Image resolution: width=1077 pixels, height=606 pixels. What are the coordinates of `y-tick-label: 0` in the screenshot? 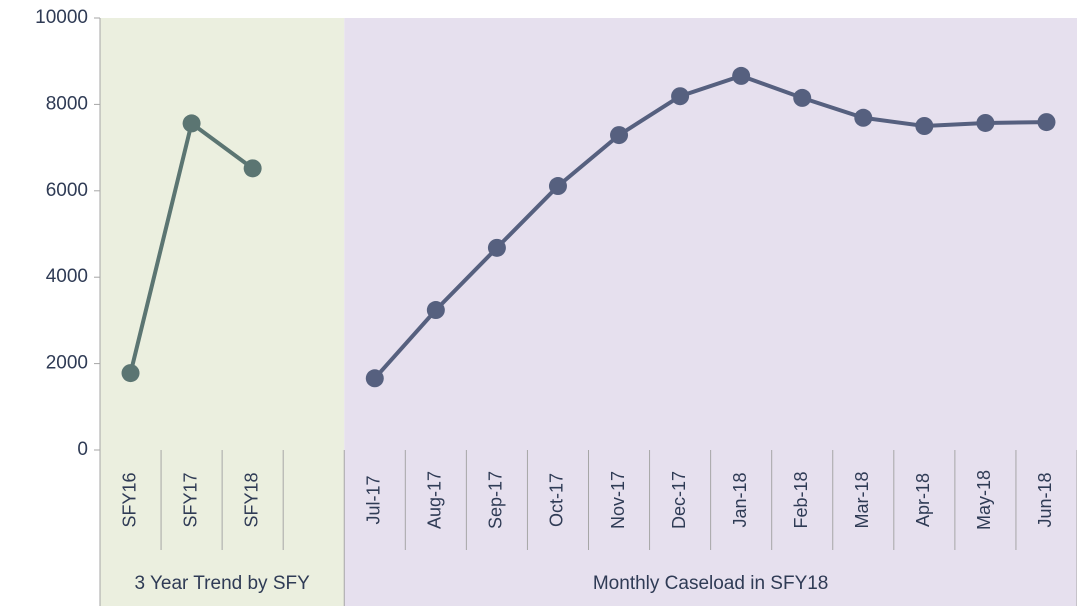 It's located at (82, 449).